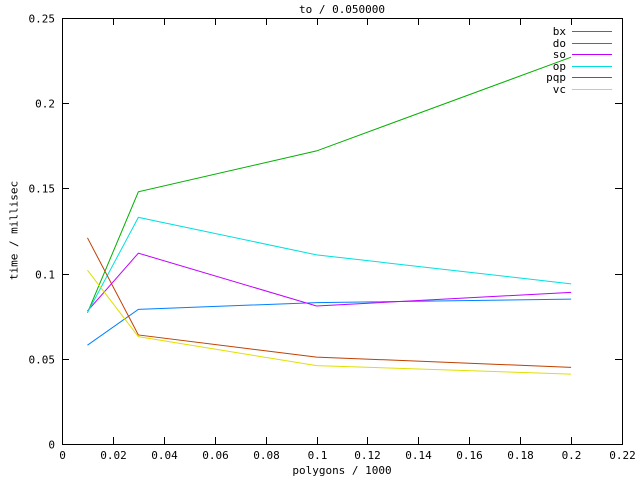  What do you see at coordinates (342, 470) in the screenshot?
I see `x-axis-label: polygons / 1000` at bounding box center [342, 470].